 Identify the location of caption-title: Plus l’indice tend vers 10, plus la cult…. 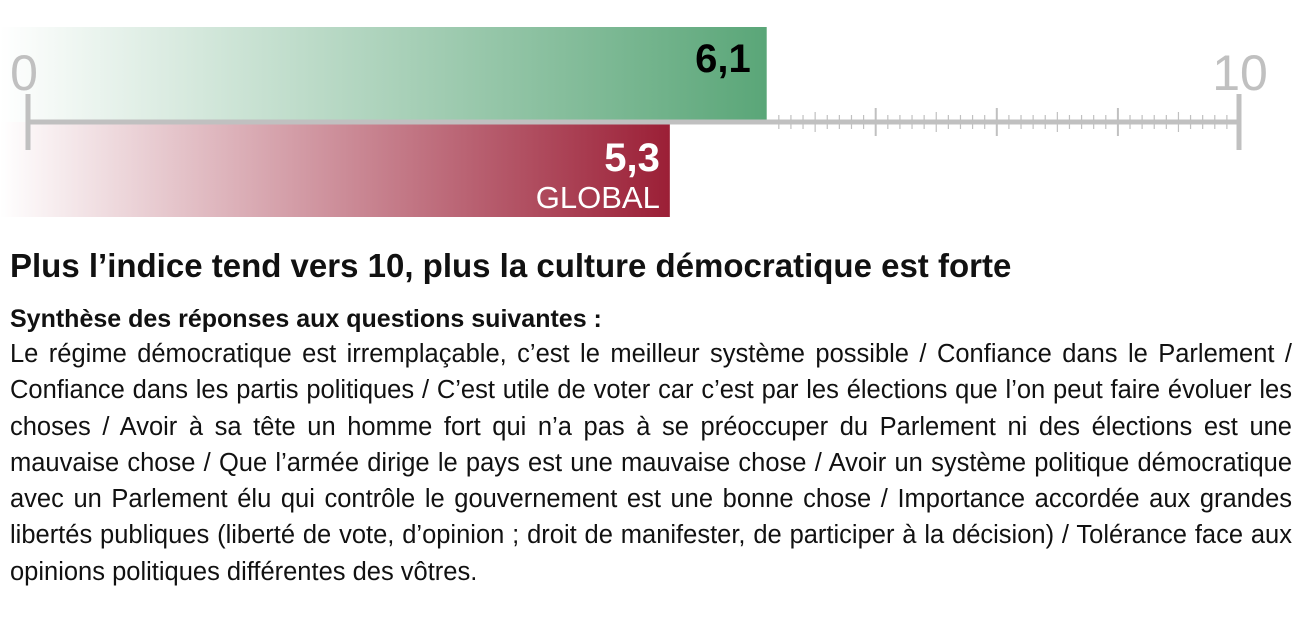
(511, 265).